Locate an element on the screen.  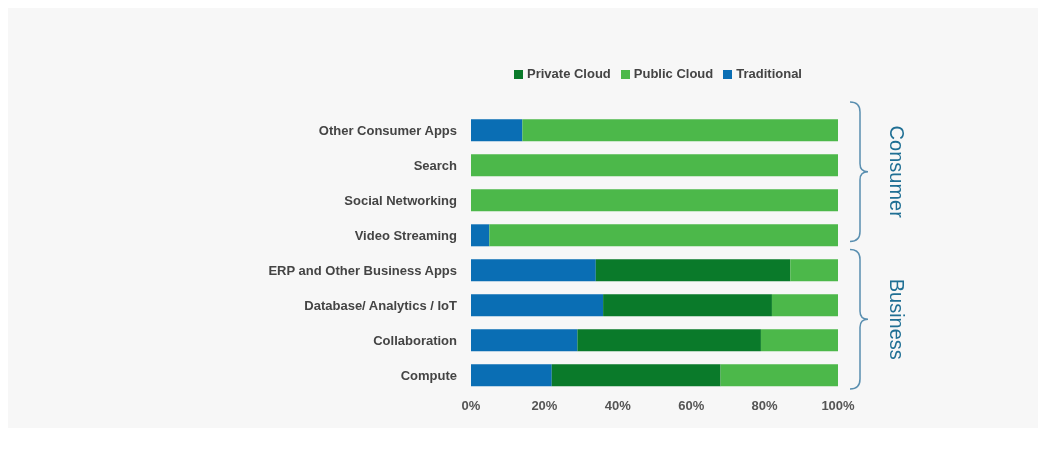
text: Business is located at coordinates (896, 319).